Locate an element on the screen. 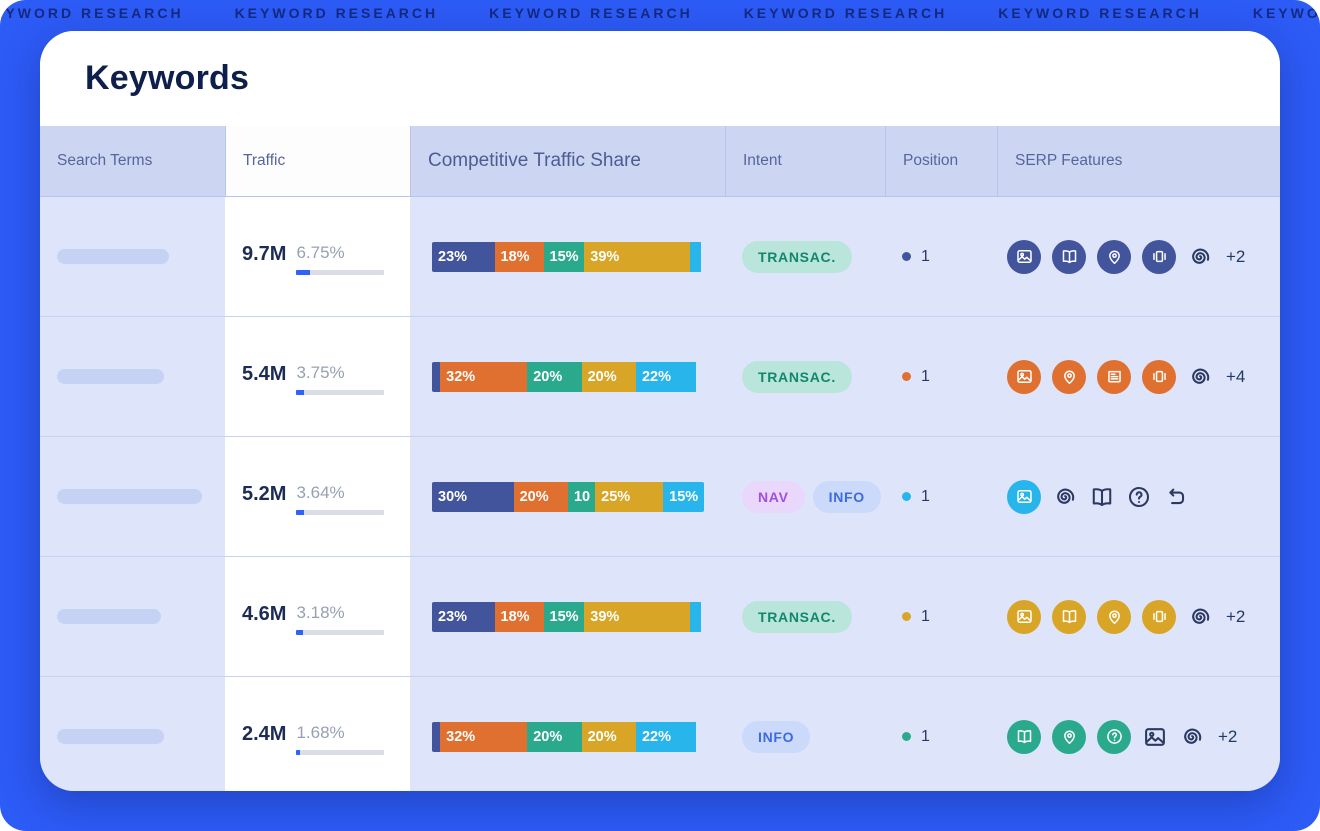 This screenshot has height=831, width=1320. competitive-traffic-share-cell: 23% 18% 15% 39% is located at coordinates (567, 616).